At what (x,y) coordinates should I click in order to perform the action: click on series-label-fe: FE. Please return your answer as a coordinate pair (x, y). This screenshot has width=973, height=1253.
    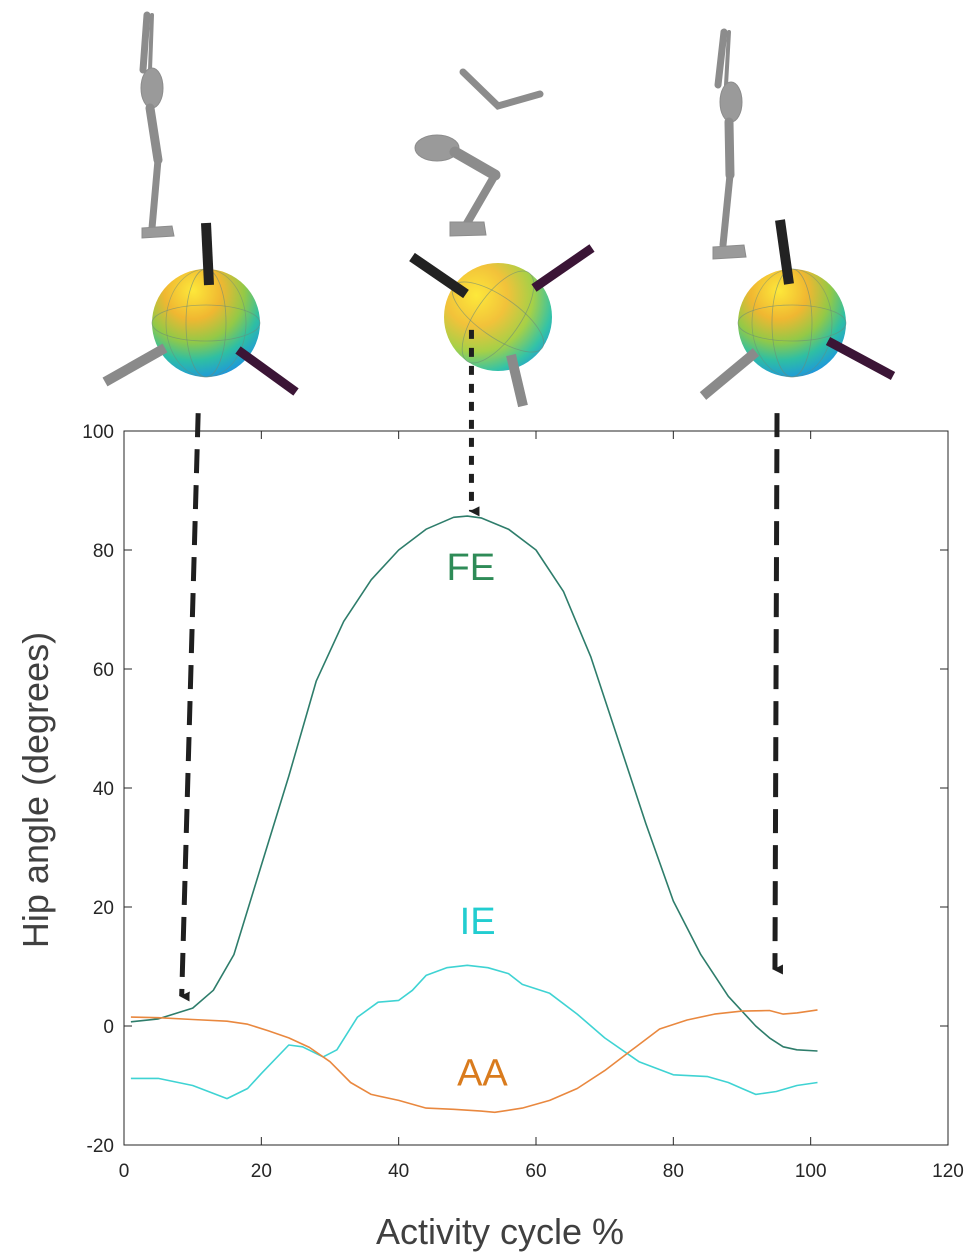
    Looking at the image, I should click on (470, 568).